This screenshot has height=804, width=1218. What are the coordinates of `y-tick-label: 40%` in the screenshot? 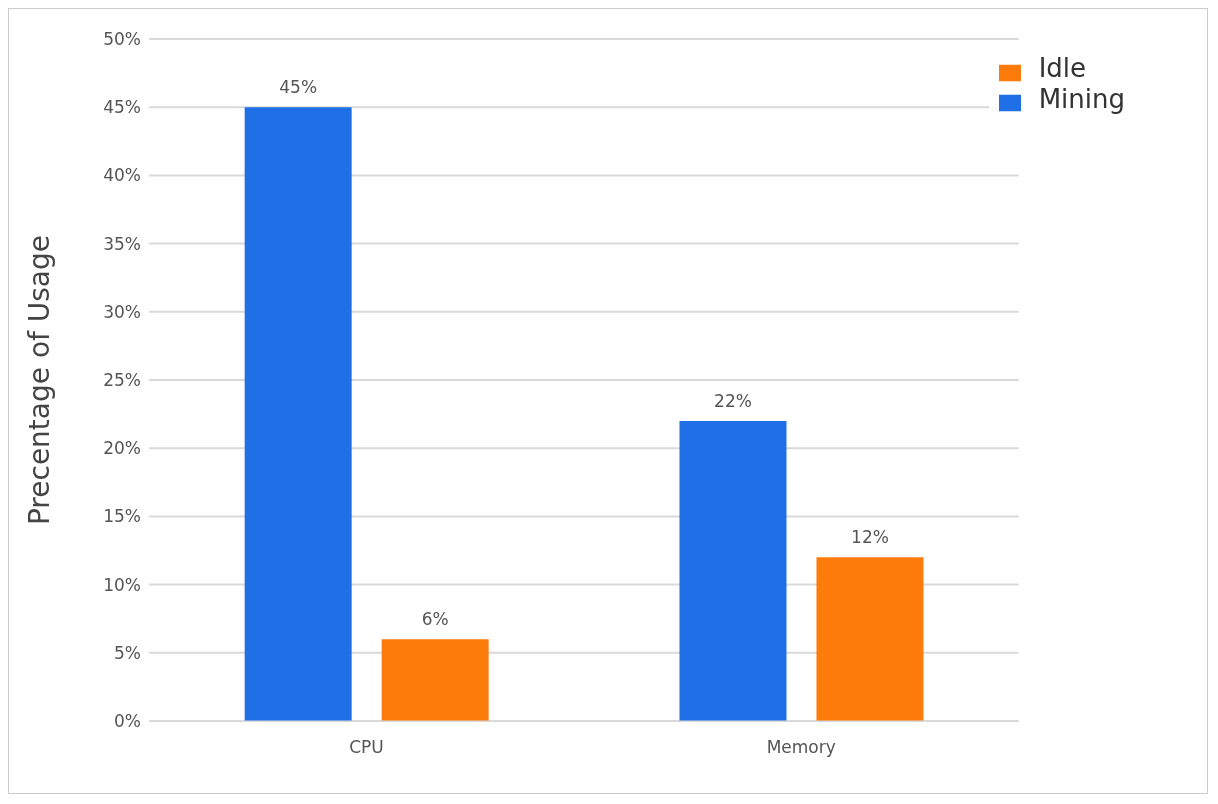 It's located at (122, 175).